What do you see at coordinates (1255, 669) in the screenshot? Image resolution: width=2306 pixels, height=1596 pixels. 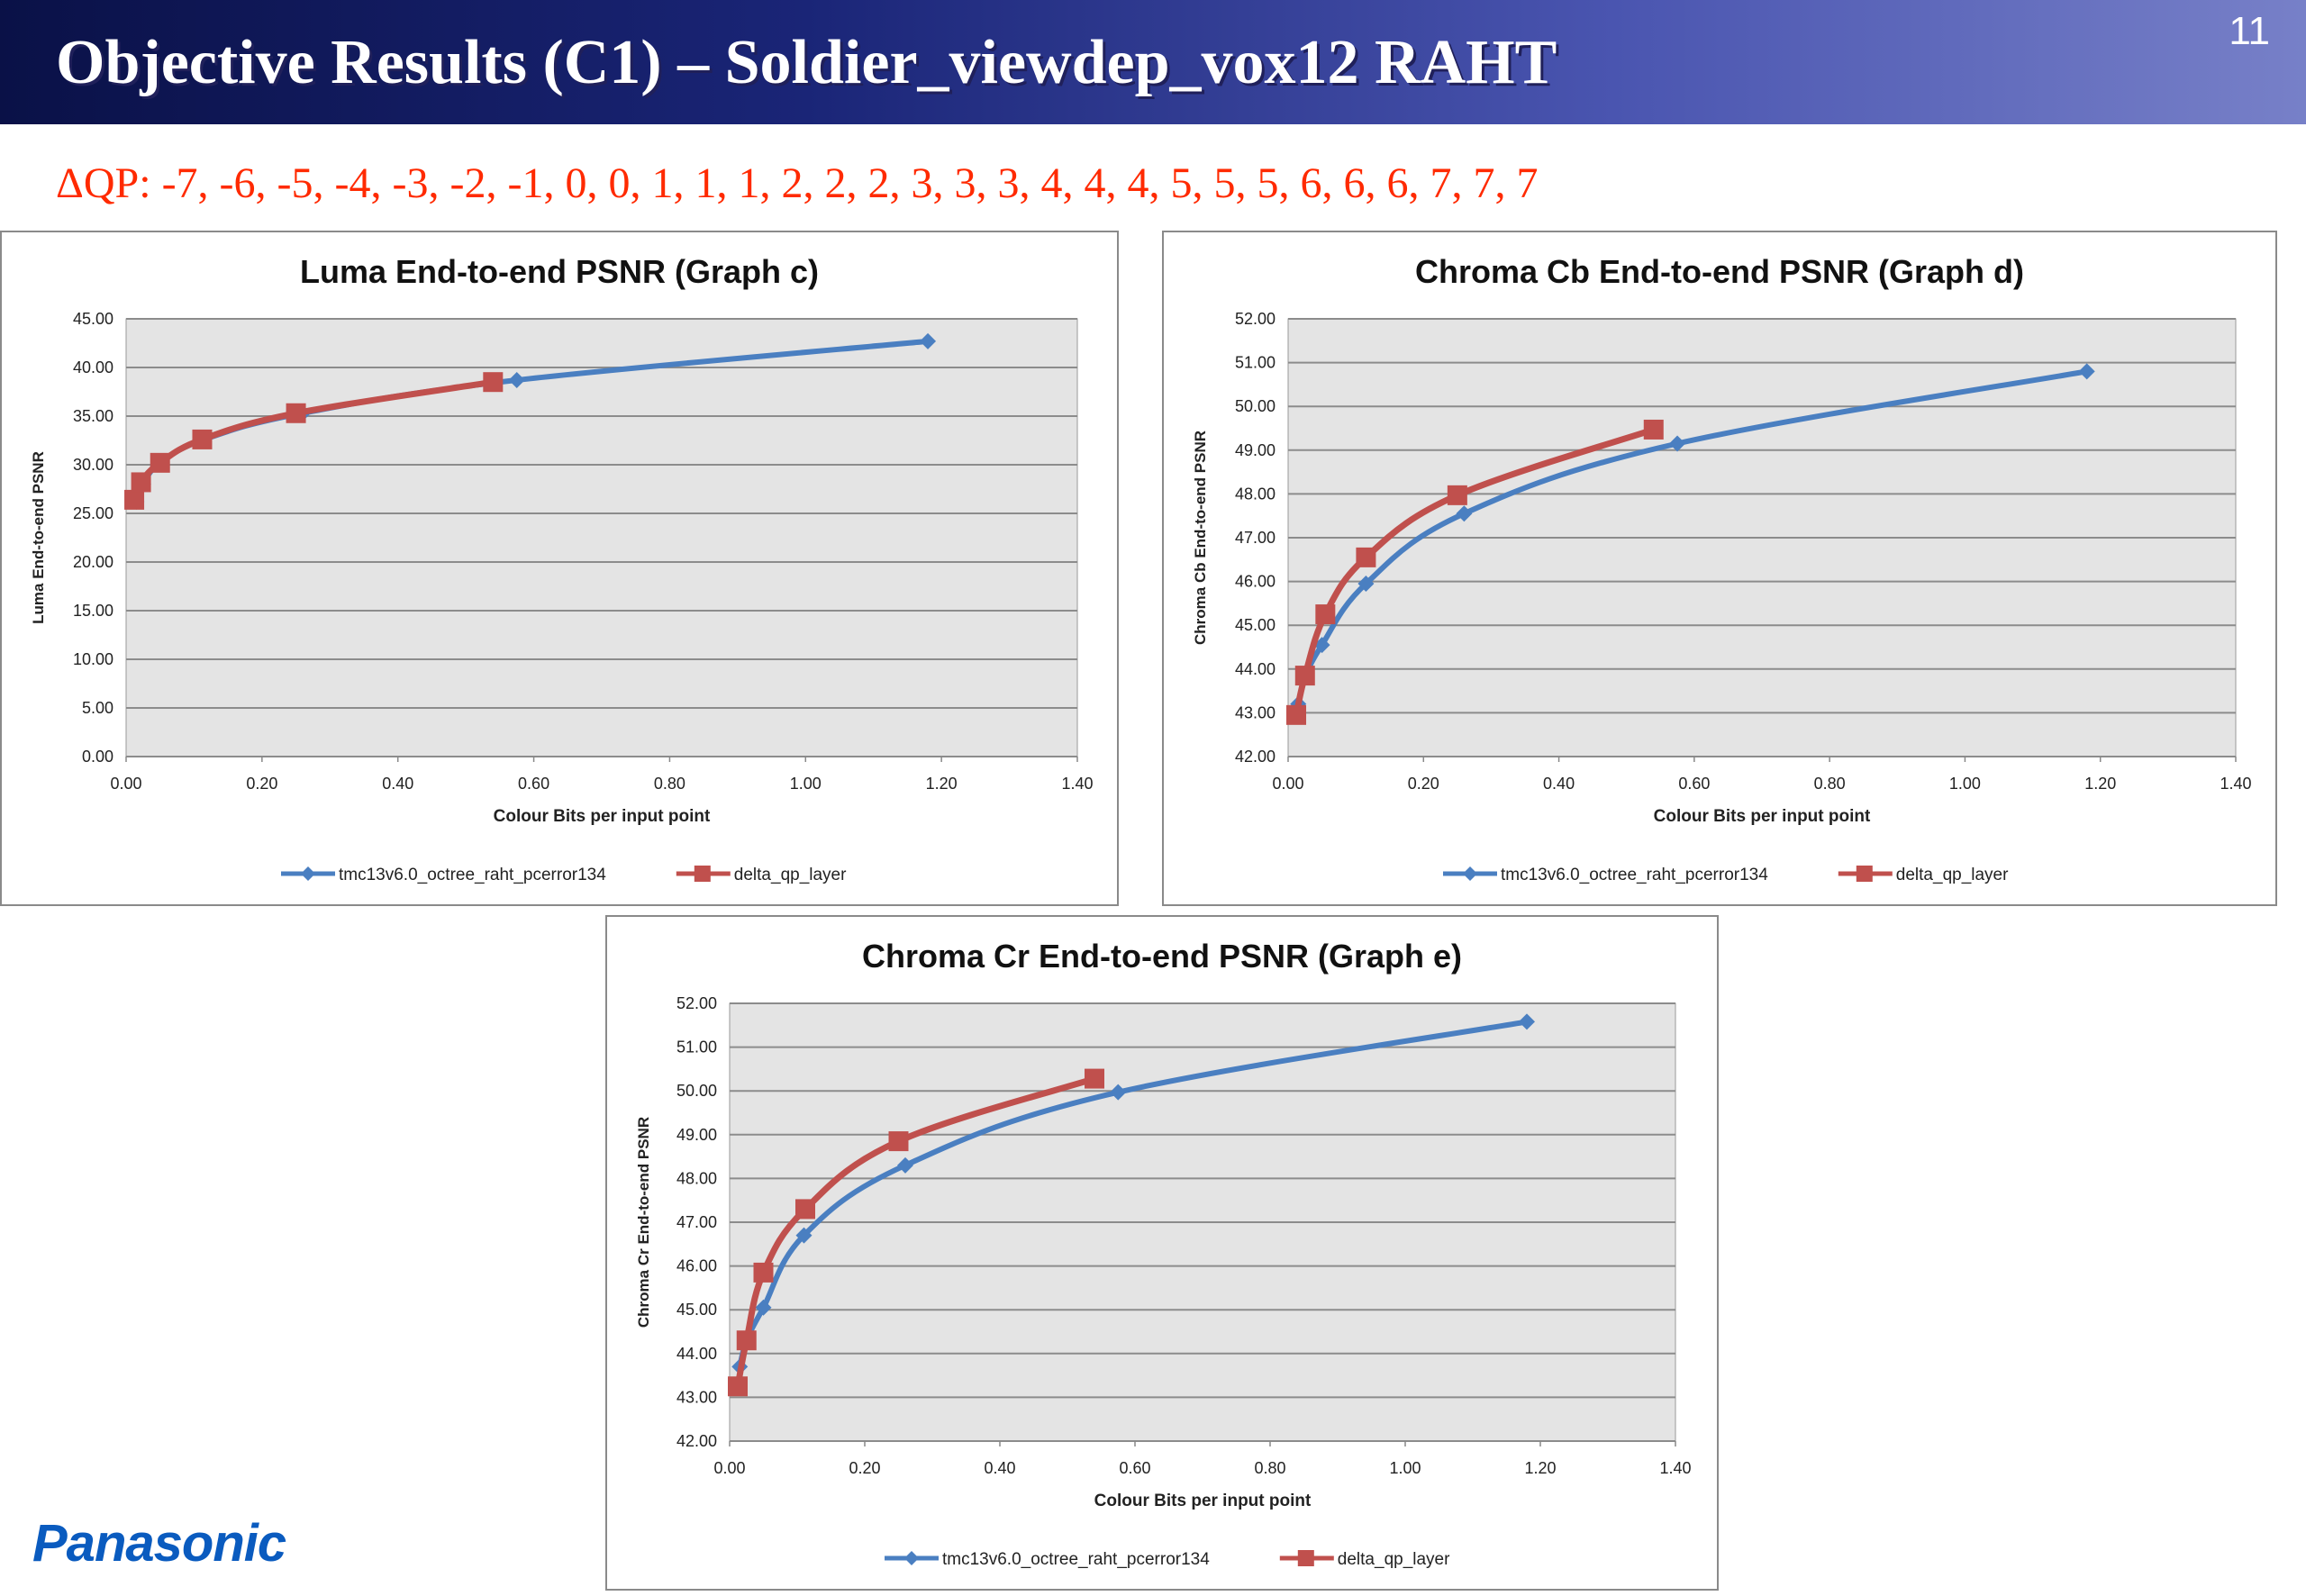 I see `y-tick-label: 44.00` at bounding box center [1255, 669].